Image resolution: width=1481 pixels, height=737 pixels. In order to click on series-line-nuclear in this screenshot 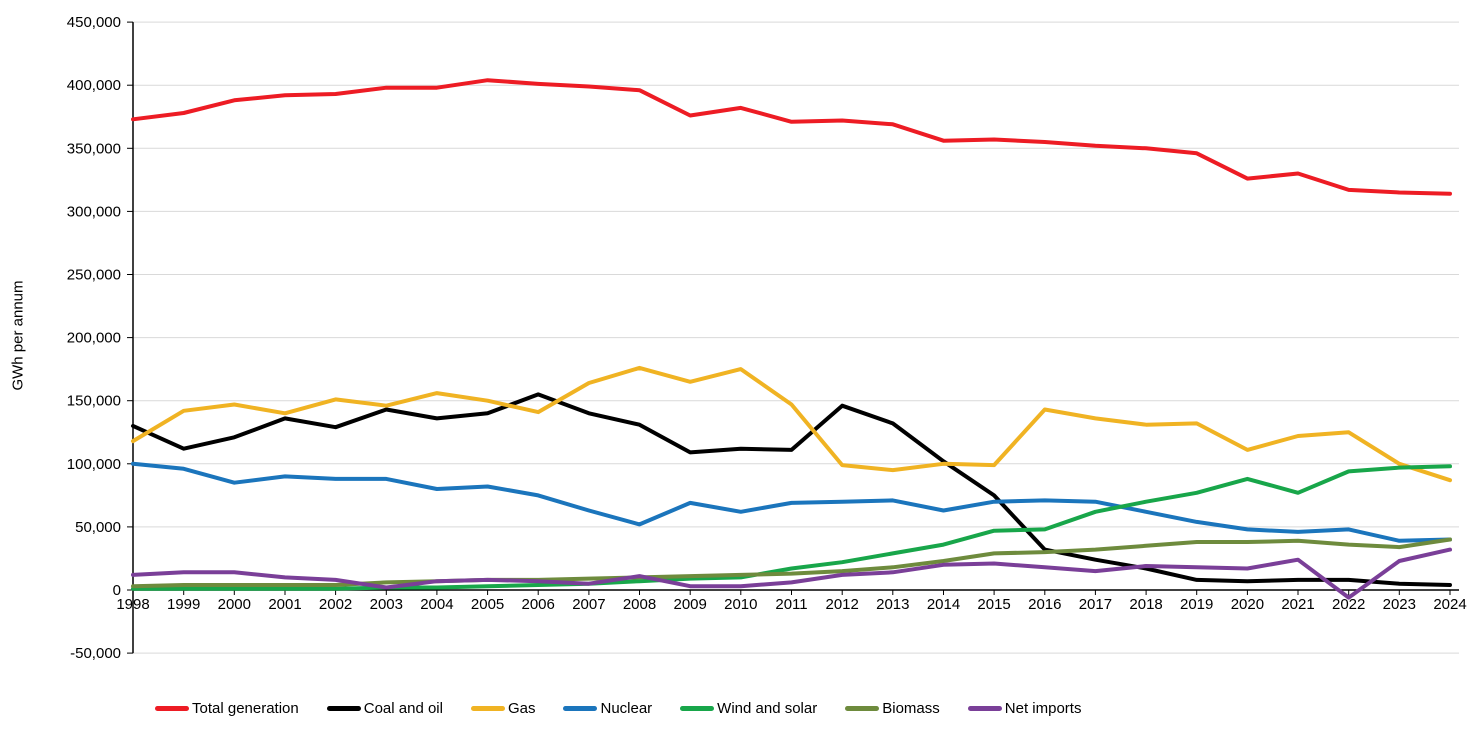, I will do `click(791, 502)`.